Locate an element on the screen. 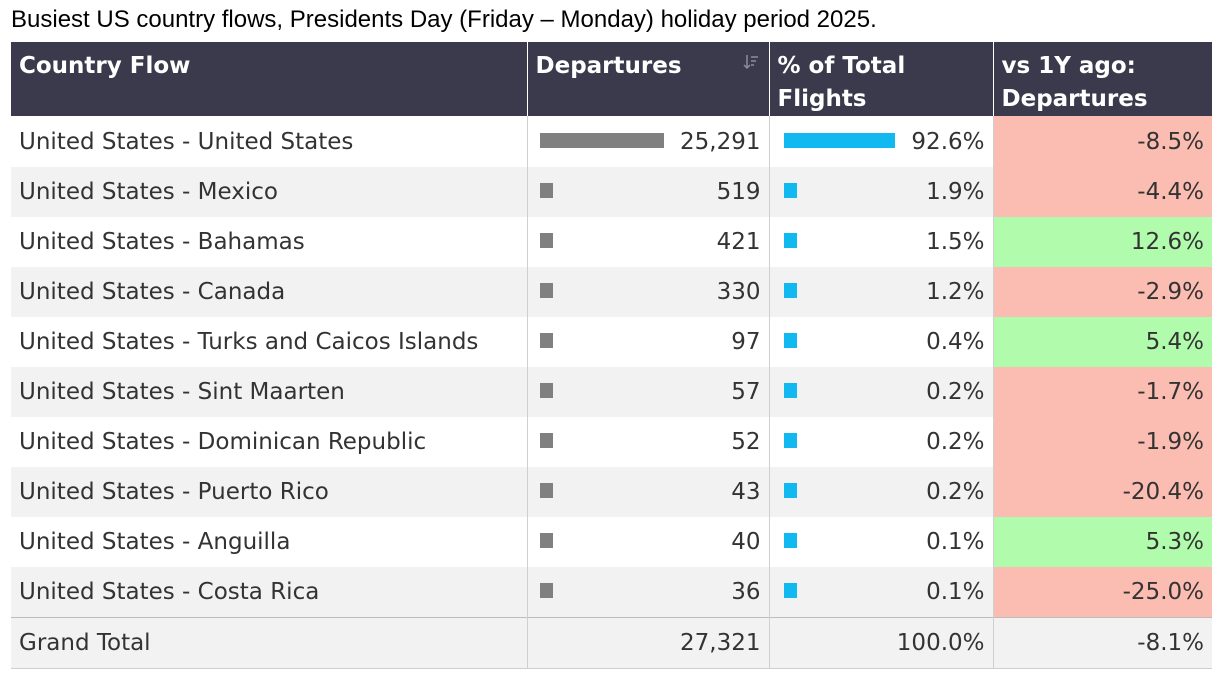 The image size is (1227, 686). country-flow-cell: United States - Mexico is located at coordinates (269, 192).